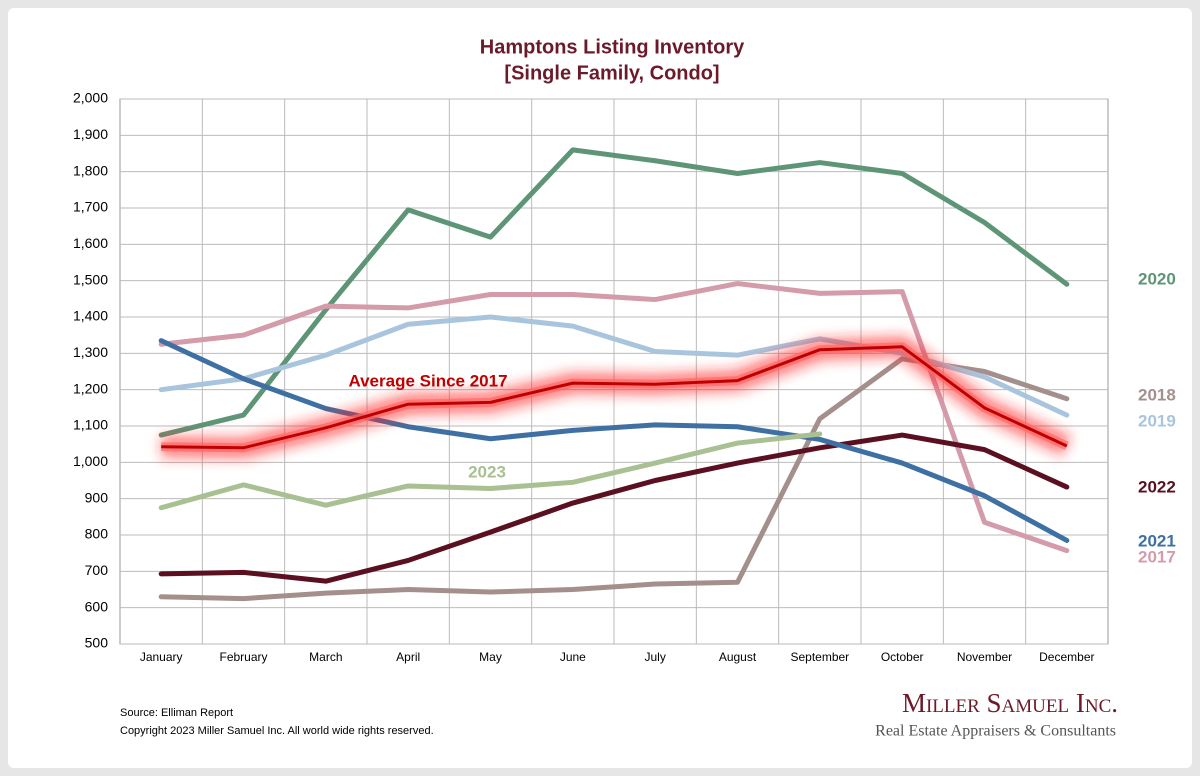 This screenshot has height=776, width=1200. What do you see at coordinates (738, 657) in the screenshot?
I see `x-tick-label: August` at bounding box center [738, 657].